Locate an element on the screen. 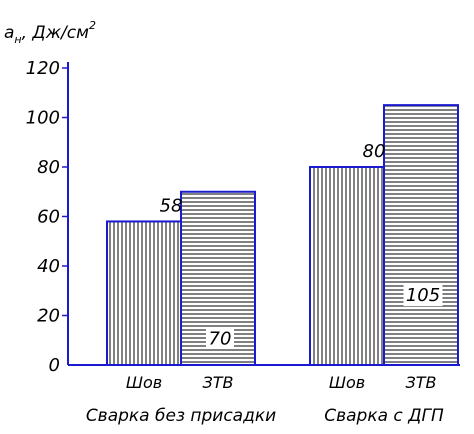 The width and height of the screenshot is (474, 434). y-tick-label: 120 is located at coordinates (43, 68).